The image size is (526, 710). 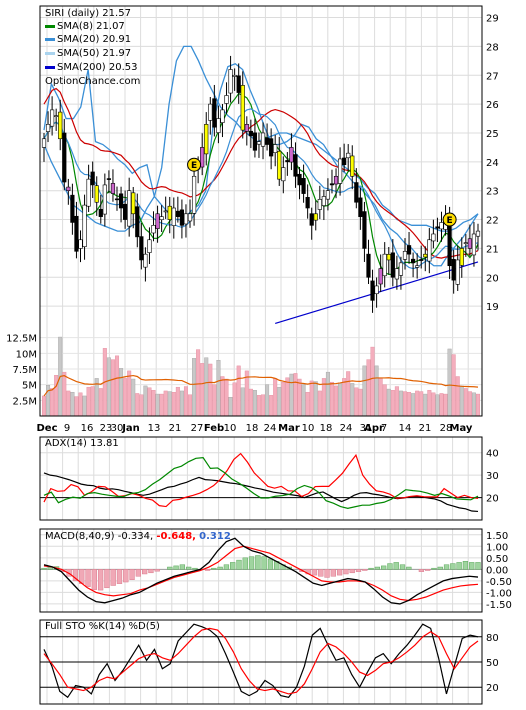 What do you see at coordinates (82, 443) in the screenshot?
I see `adx-title: ADX(14) 13.81` at bounding box center [82, 443].